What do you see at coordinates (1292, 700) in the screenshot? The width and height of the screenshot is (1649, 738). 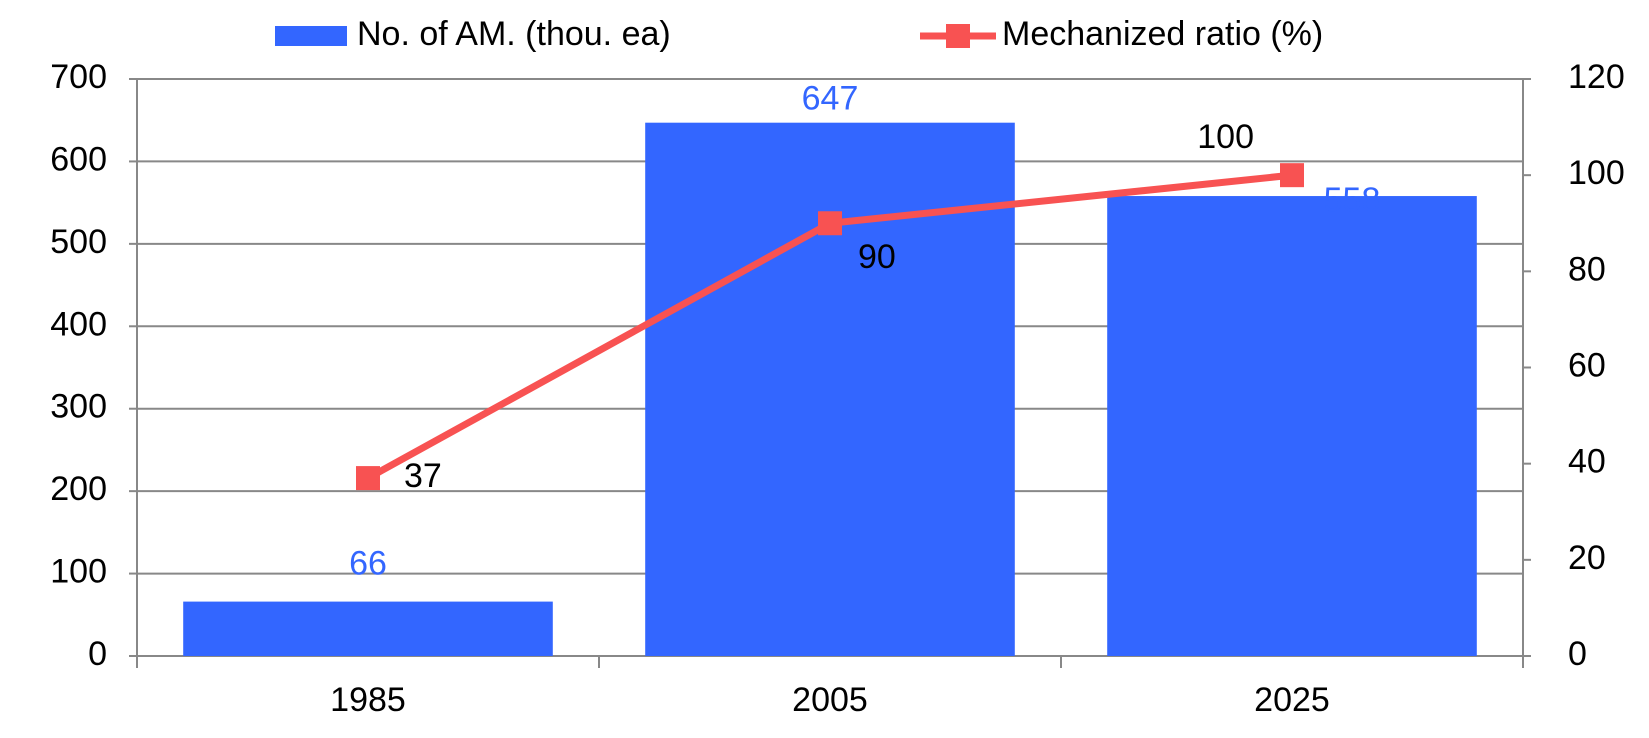 I see `x-tick-label: 2025` at bounding box center [1292, 700].